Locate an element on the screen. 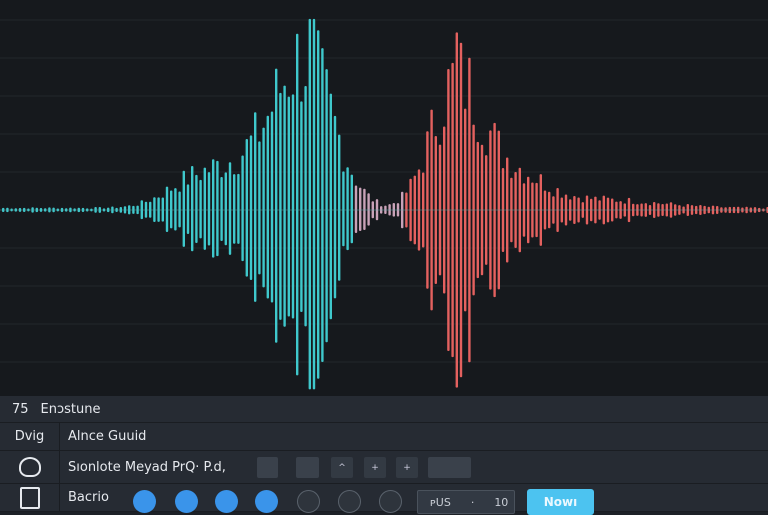 This screenshot has height=515, width=768. row-bacrio: Bacrio ᴘUS · 10 Nowı is located at coordinates (384, 499).